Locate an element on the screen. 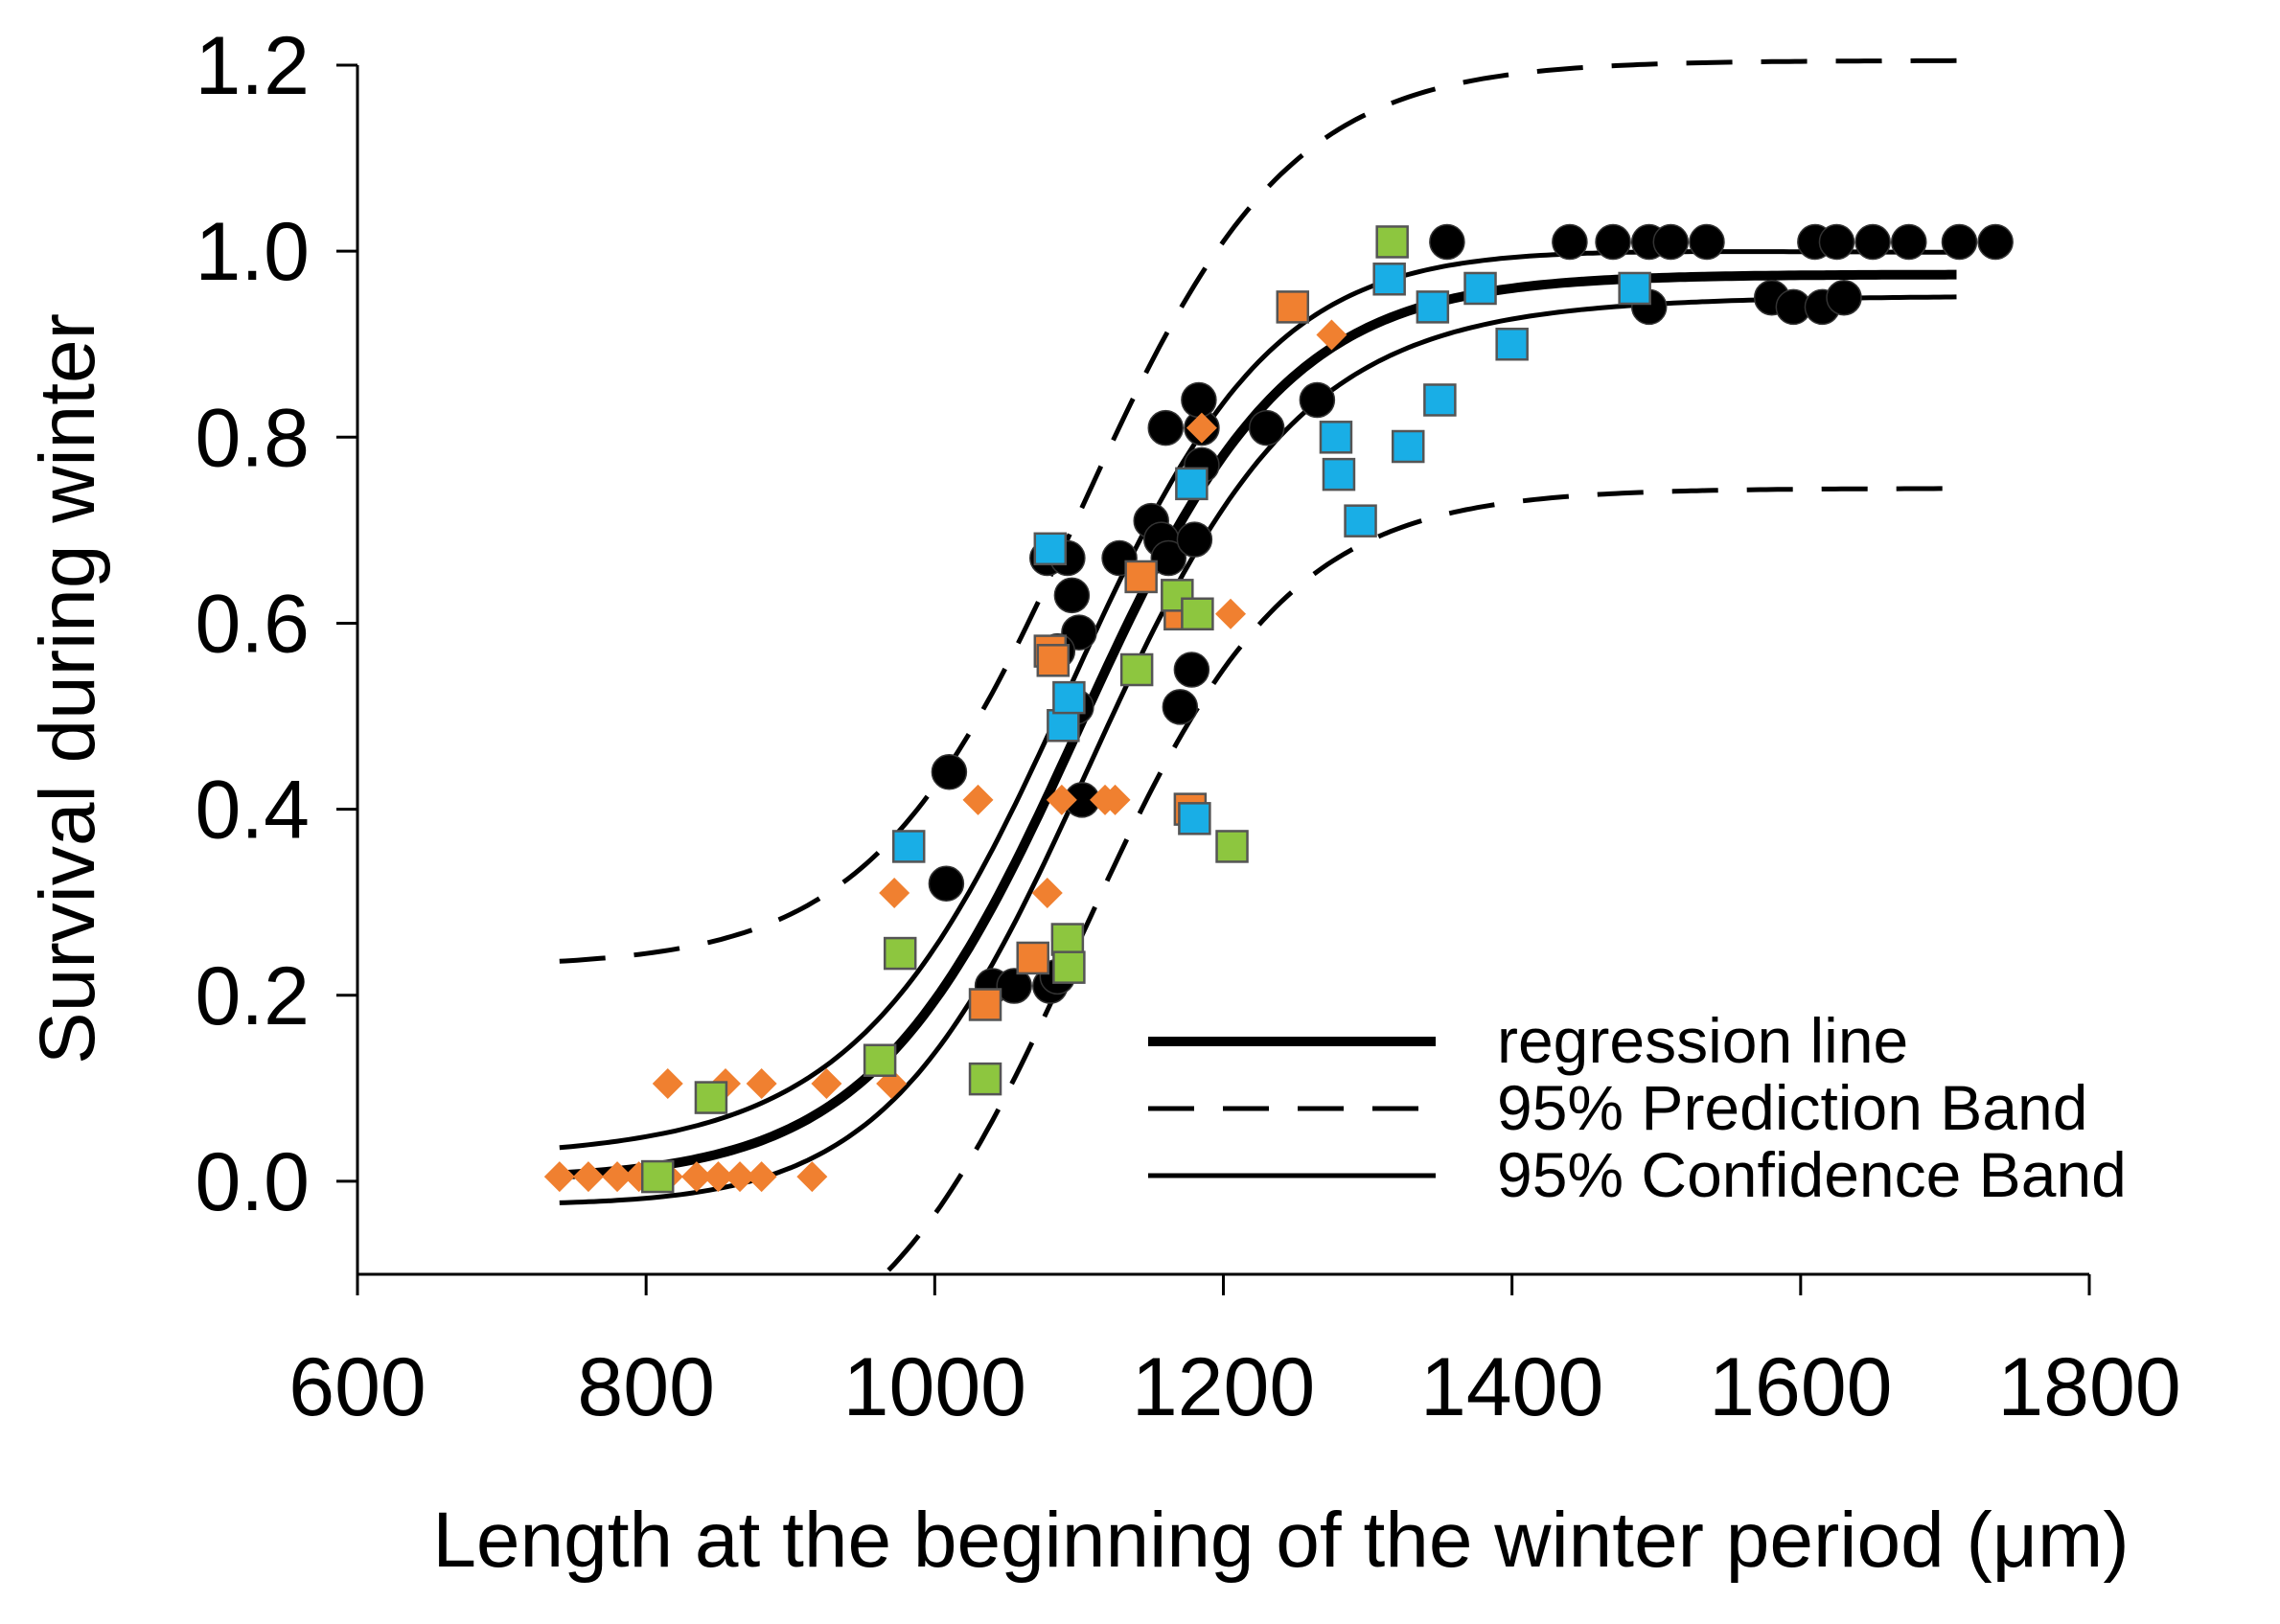 The height and width of the screenshot is (1624, 2280). y-tick-label: 1.2 is located at coordinates (253, 66).